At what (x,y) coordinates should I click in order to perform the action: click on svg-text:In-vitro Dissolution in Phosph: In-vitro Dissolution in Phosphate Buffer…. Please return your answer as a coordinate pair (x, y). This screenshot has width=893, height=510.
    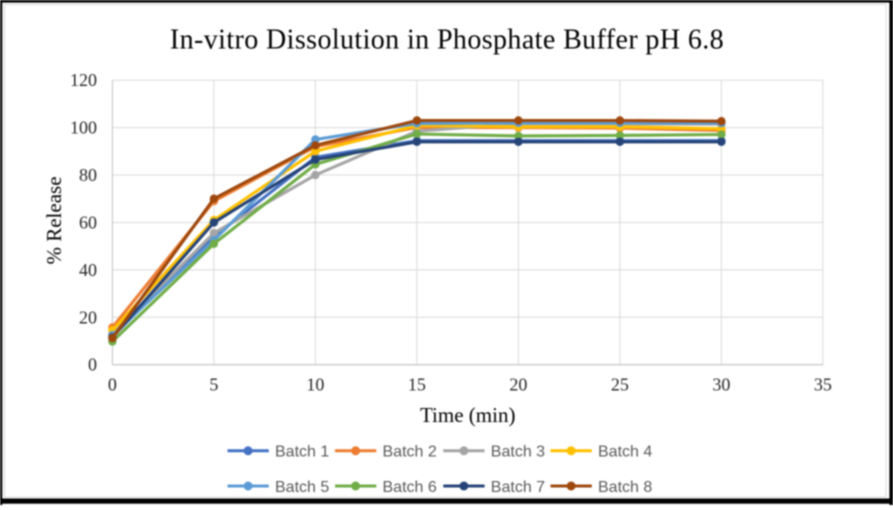
    Looking at the image, I should click on (447, 40).